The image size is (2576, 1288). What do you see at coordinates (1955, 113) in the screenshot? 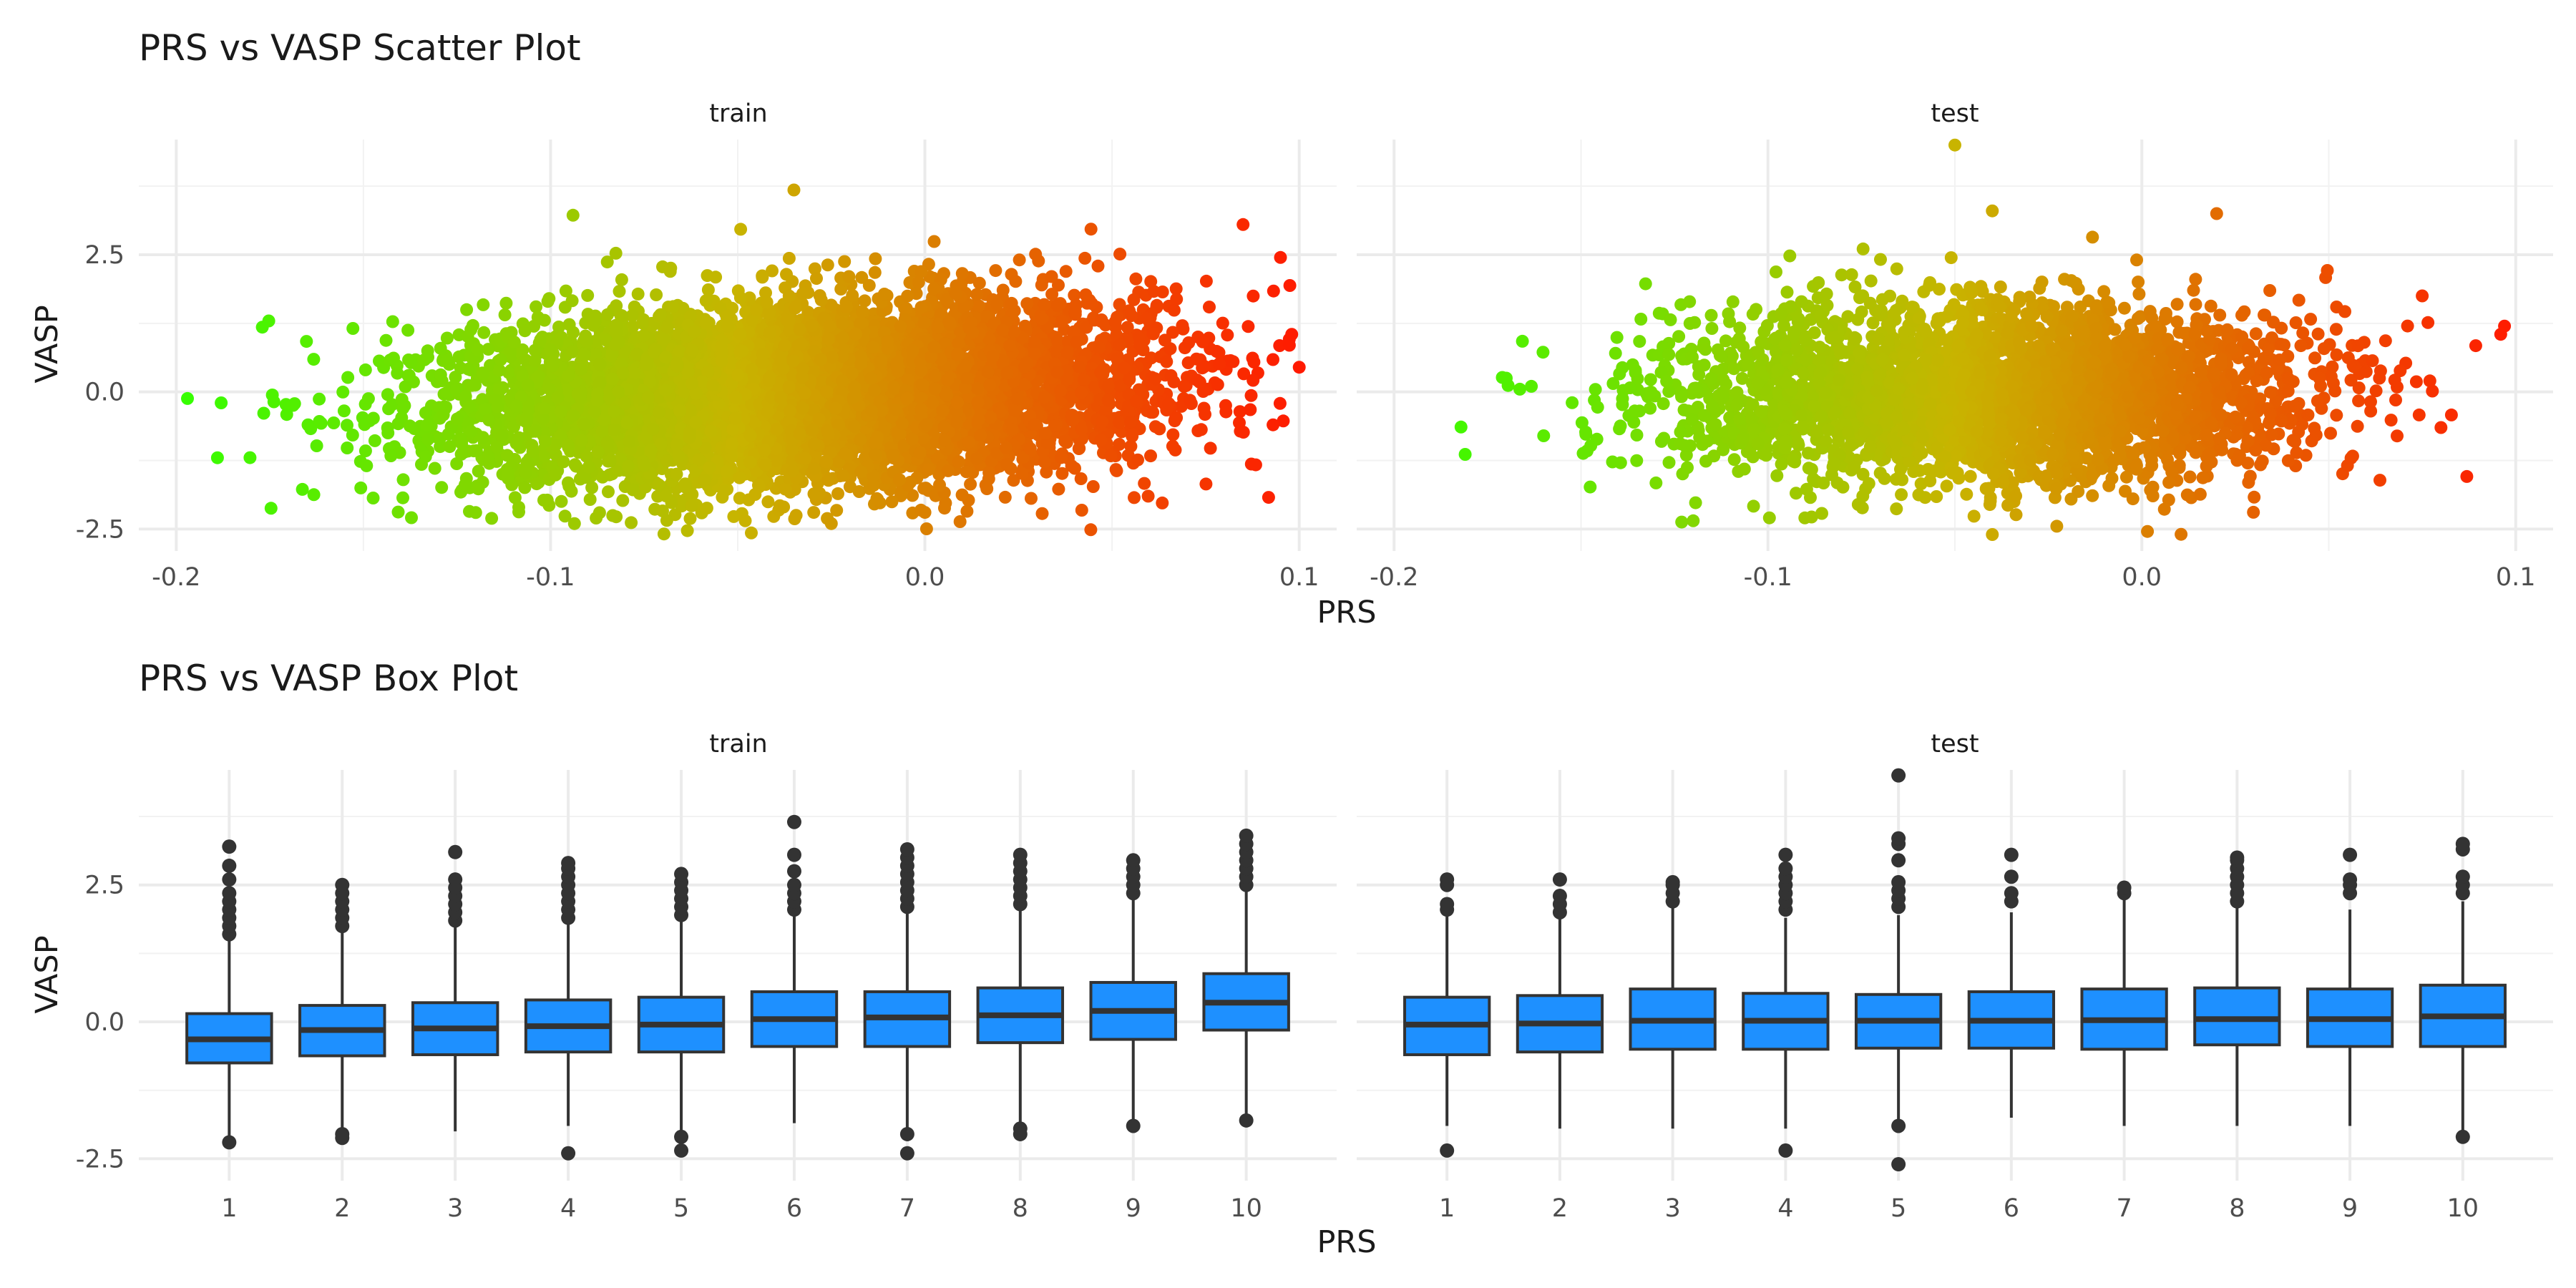
I see `scatter-strip-test: test` at bounding box center [1955, 113].